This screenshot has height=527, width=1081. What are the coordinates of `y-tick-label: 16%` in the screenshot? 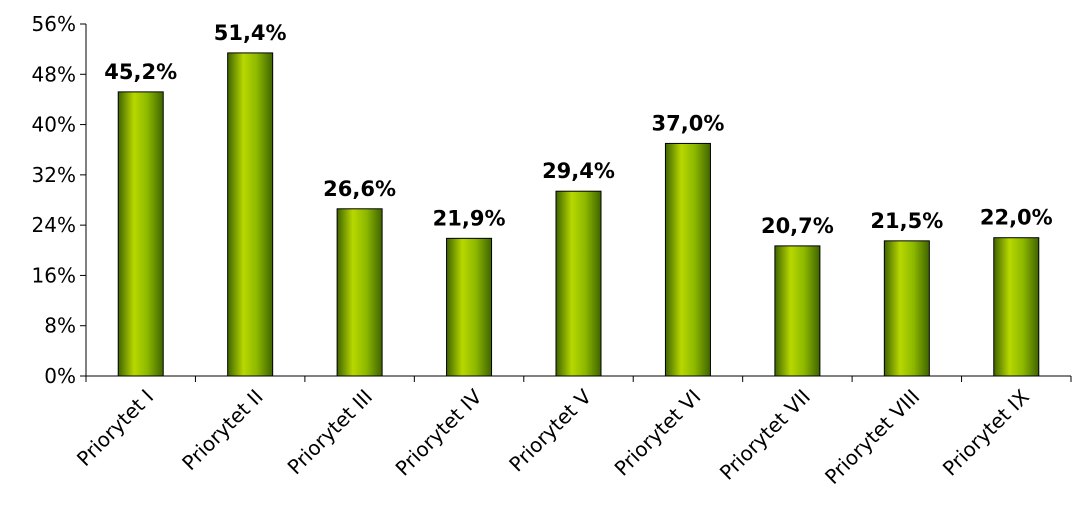 It's located at (54, 275).